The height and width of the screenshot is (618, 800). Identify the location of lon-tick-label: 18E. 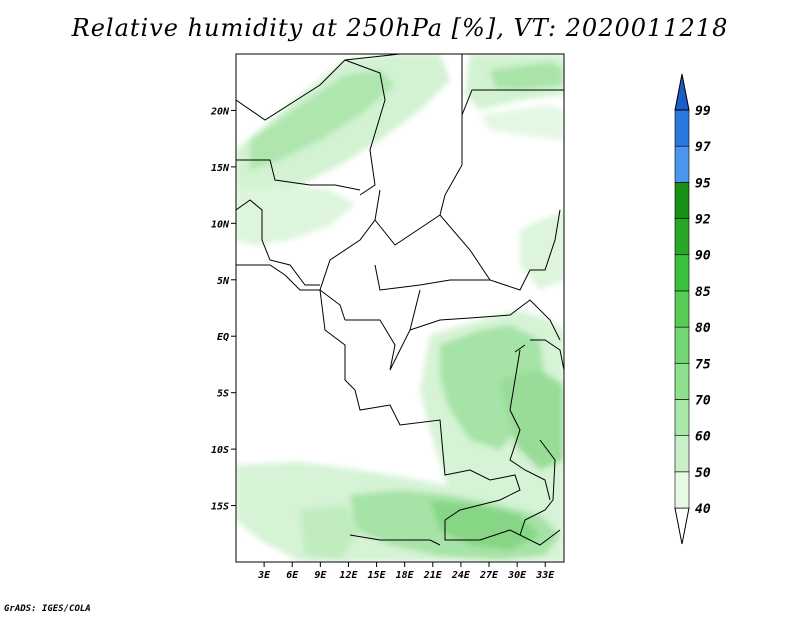
(405, 575).